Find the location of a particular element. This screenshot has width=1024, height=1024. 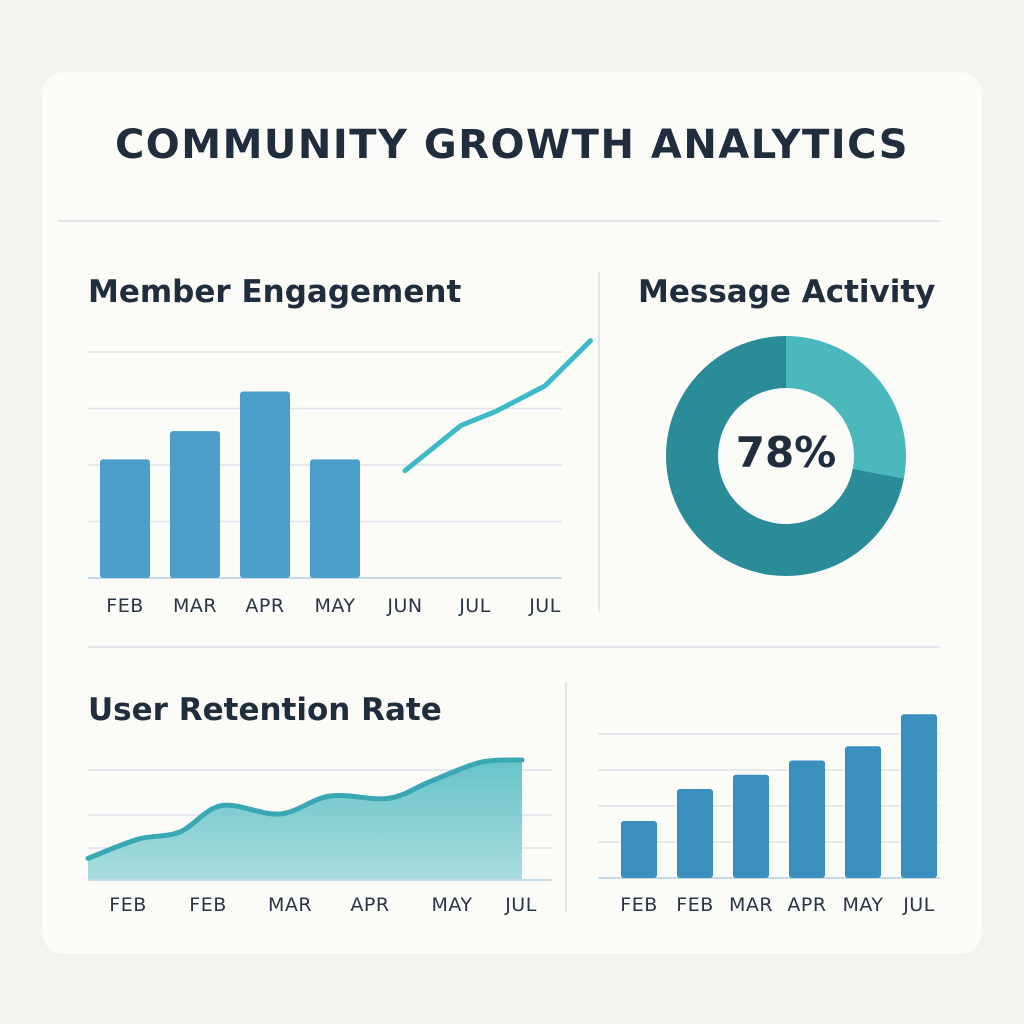

engagement-x-tick: MAY is located at coordinates (334, 606).